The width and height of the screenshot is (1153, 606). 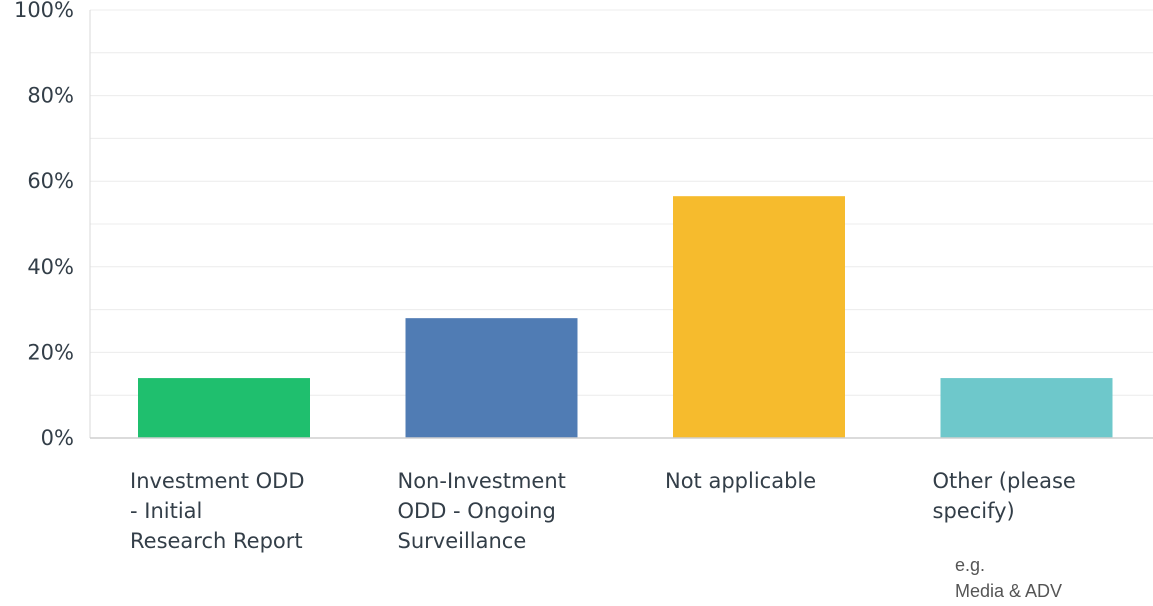 What do you see at coordinates (50, 267) in the screenshot?
I see `y-tick-label: 40%` at bounding box center [50, 267].